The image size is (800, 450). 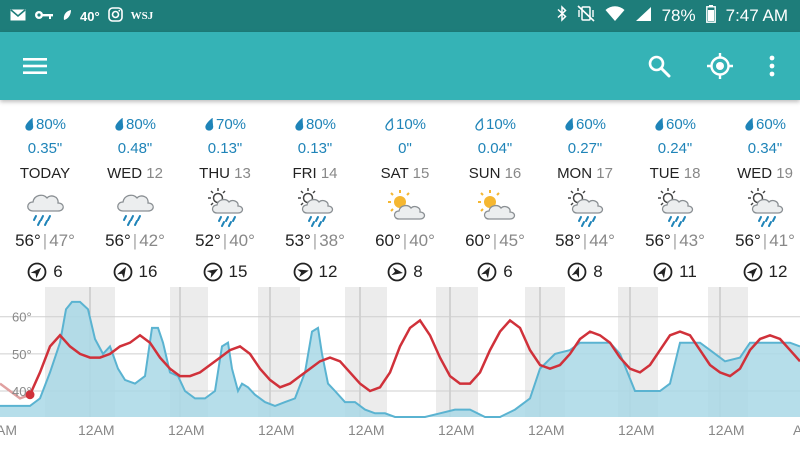 I want to click on bluetooth-icon, so click(x=562, y=16).